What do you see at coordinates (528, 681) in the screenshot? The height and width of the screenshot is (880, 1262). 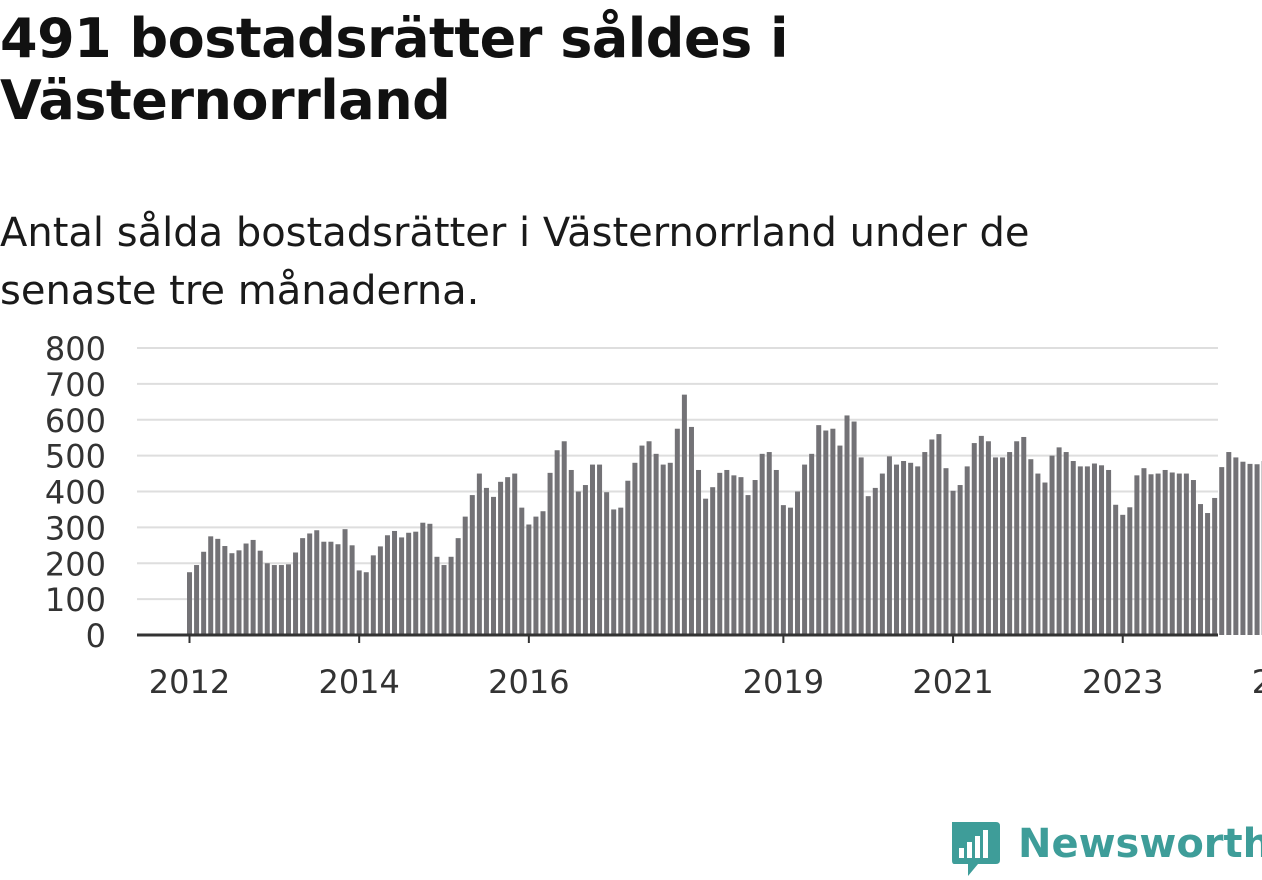 I see `x-tick-label: 2016` at bounding box center [528, 681].